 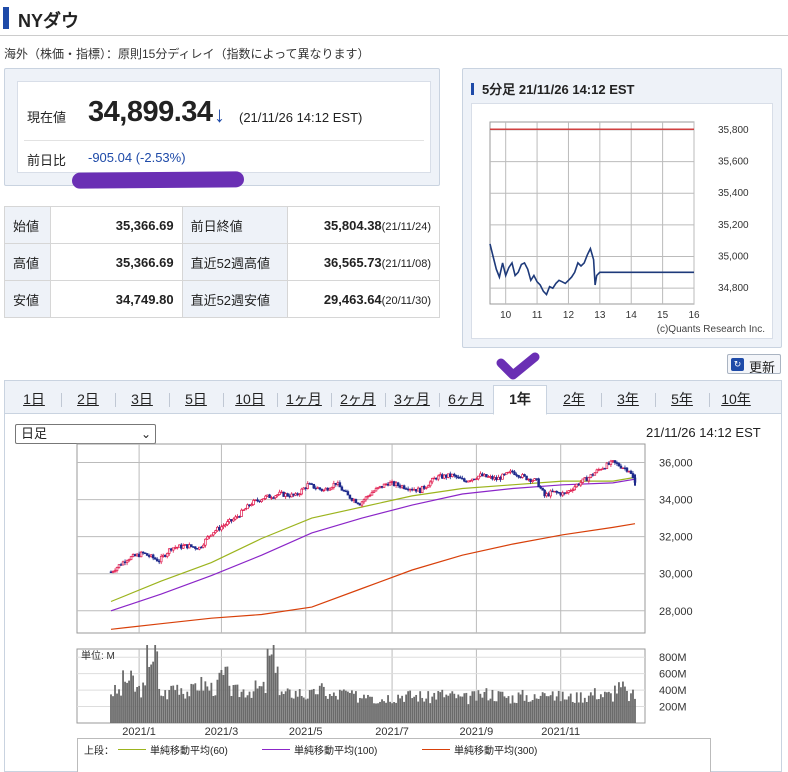 I want to click on tab-7: 2ヶ月, so click(x=358, y=399).